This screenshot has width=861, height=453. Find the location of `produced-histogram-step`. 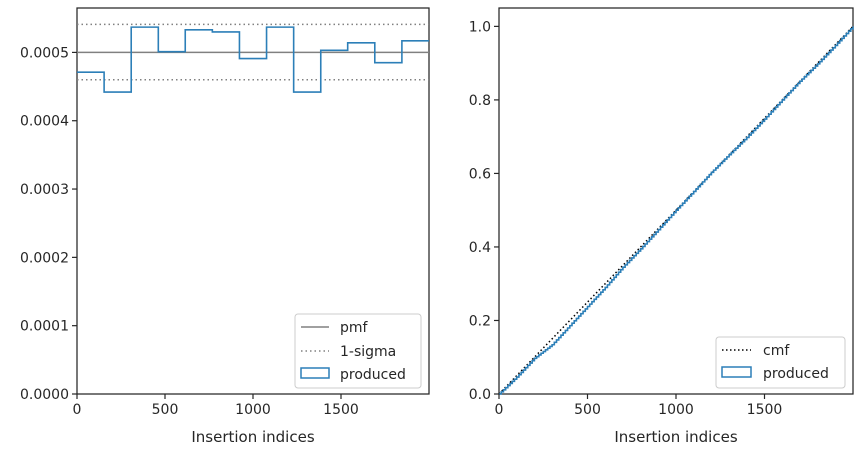

produced-histogram-step is located at coordinates (253, 59).